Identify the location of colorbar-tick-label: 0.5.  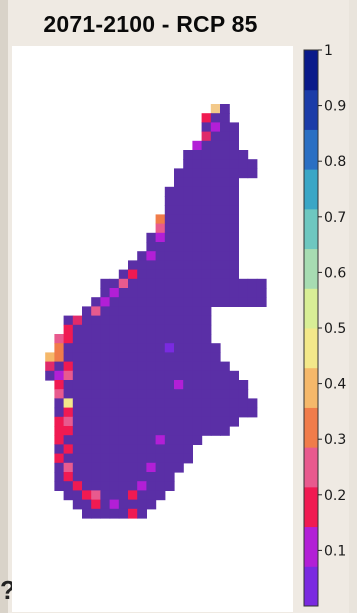
(335, 329).